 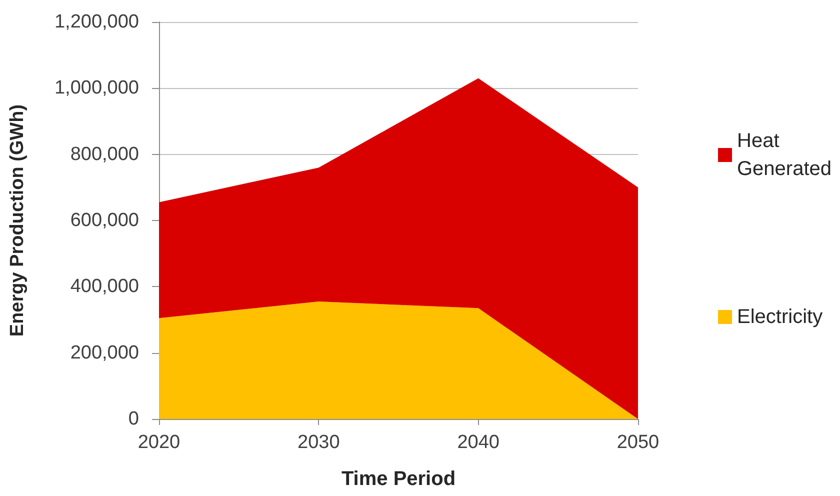 I want to click on y-tick-label: 200,000, so click(x=104, y=353).